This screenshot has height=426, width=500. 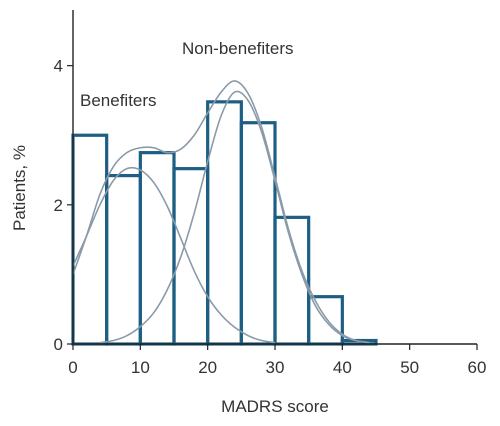 What do you see at coordinates (275, 406) in the screenshot?
I see `x-axis-label: MADRS score` at bounding box center [275, 406].